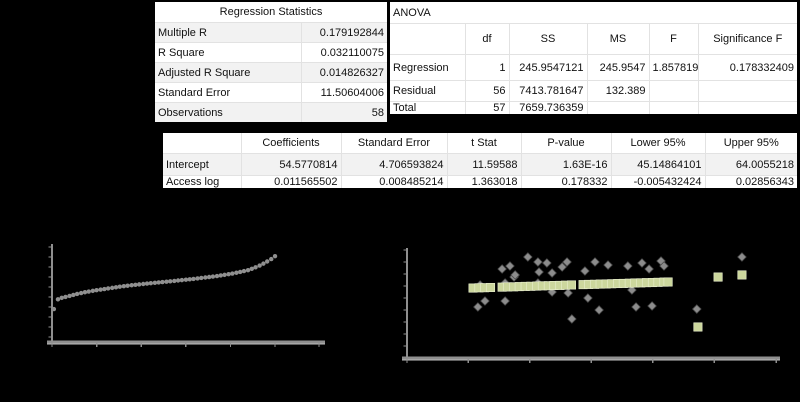 Image resolution: width=800 pixels, height=402 pixels. What do you see at coordinates (548, 39) in the screenshot?
I see `column-header: SS` at bounding box center [548, 39].